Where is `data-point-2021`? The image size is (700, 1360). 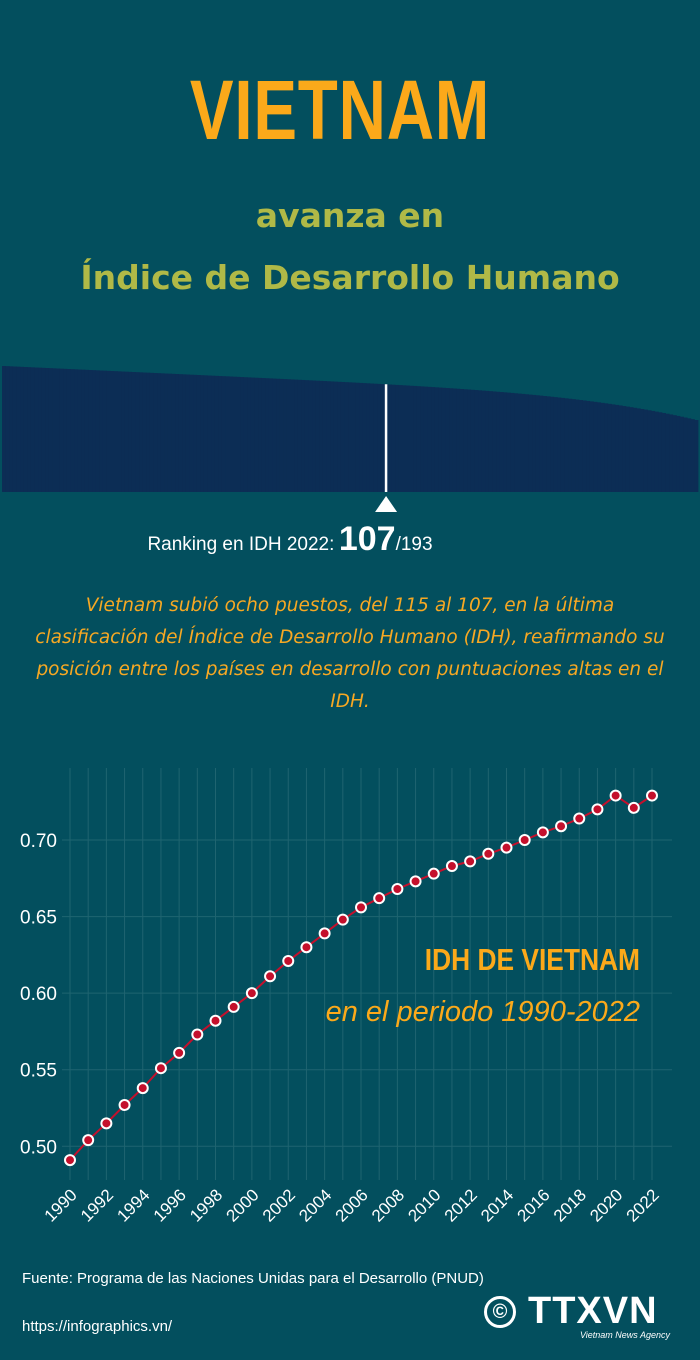 data-point-2021 is located at coordinates (633, 807).